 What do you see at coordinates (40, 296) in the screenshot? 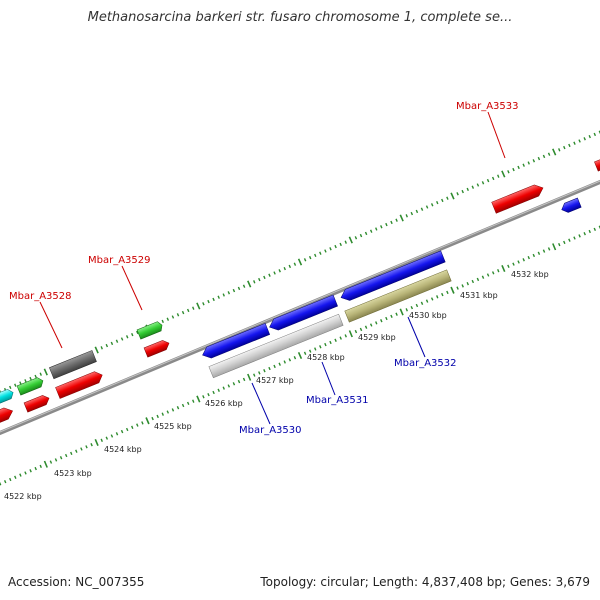
I see `gene-label-mbar-a3528: Mbar_A3528` at bounding box center [40, 296].